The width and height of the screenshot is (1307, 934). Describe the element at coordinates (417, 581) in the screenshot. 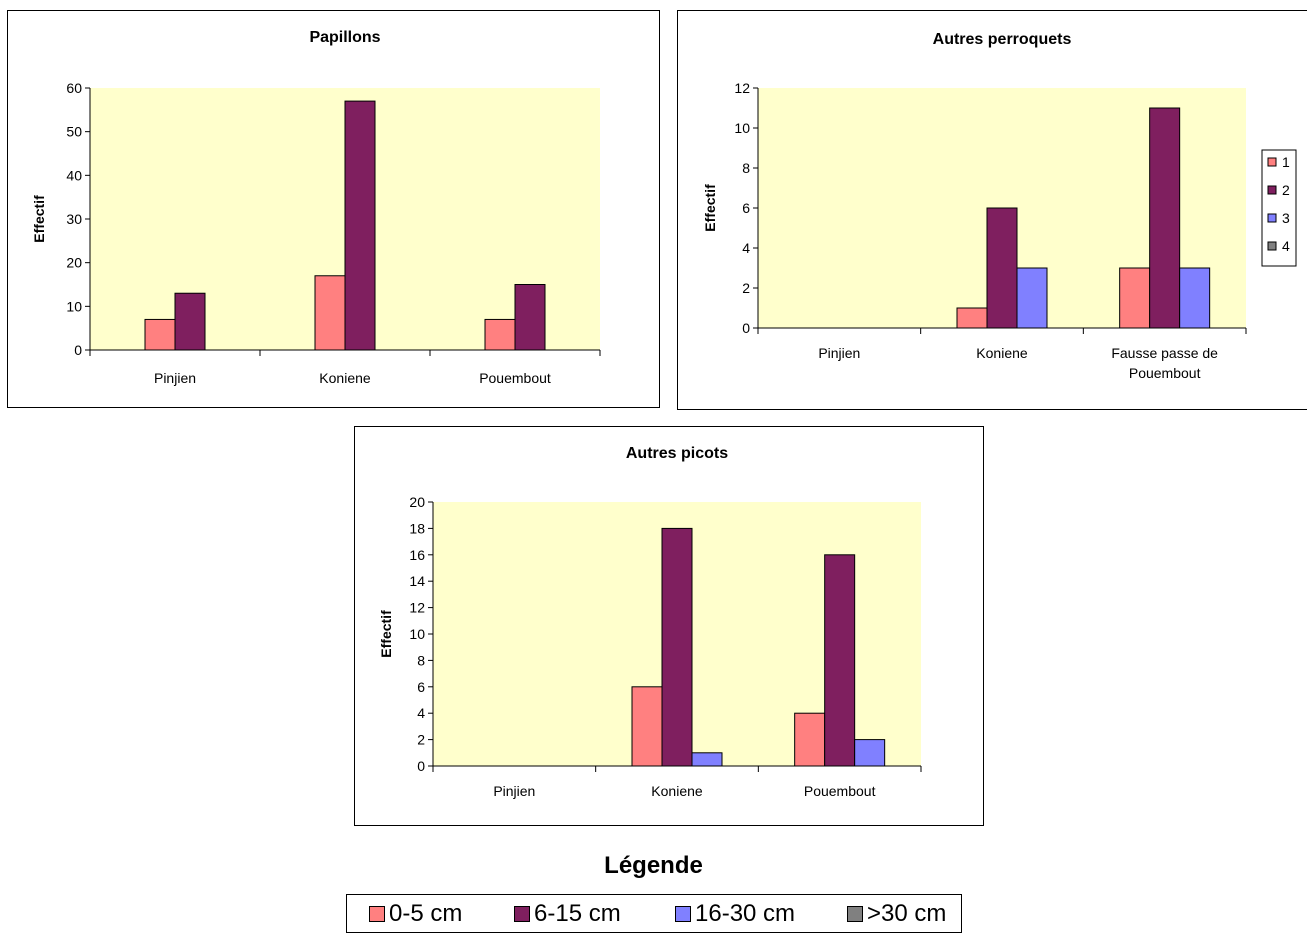

I see `y-tick-label: 14` at that location.